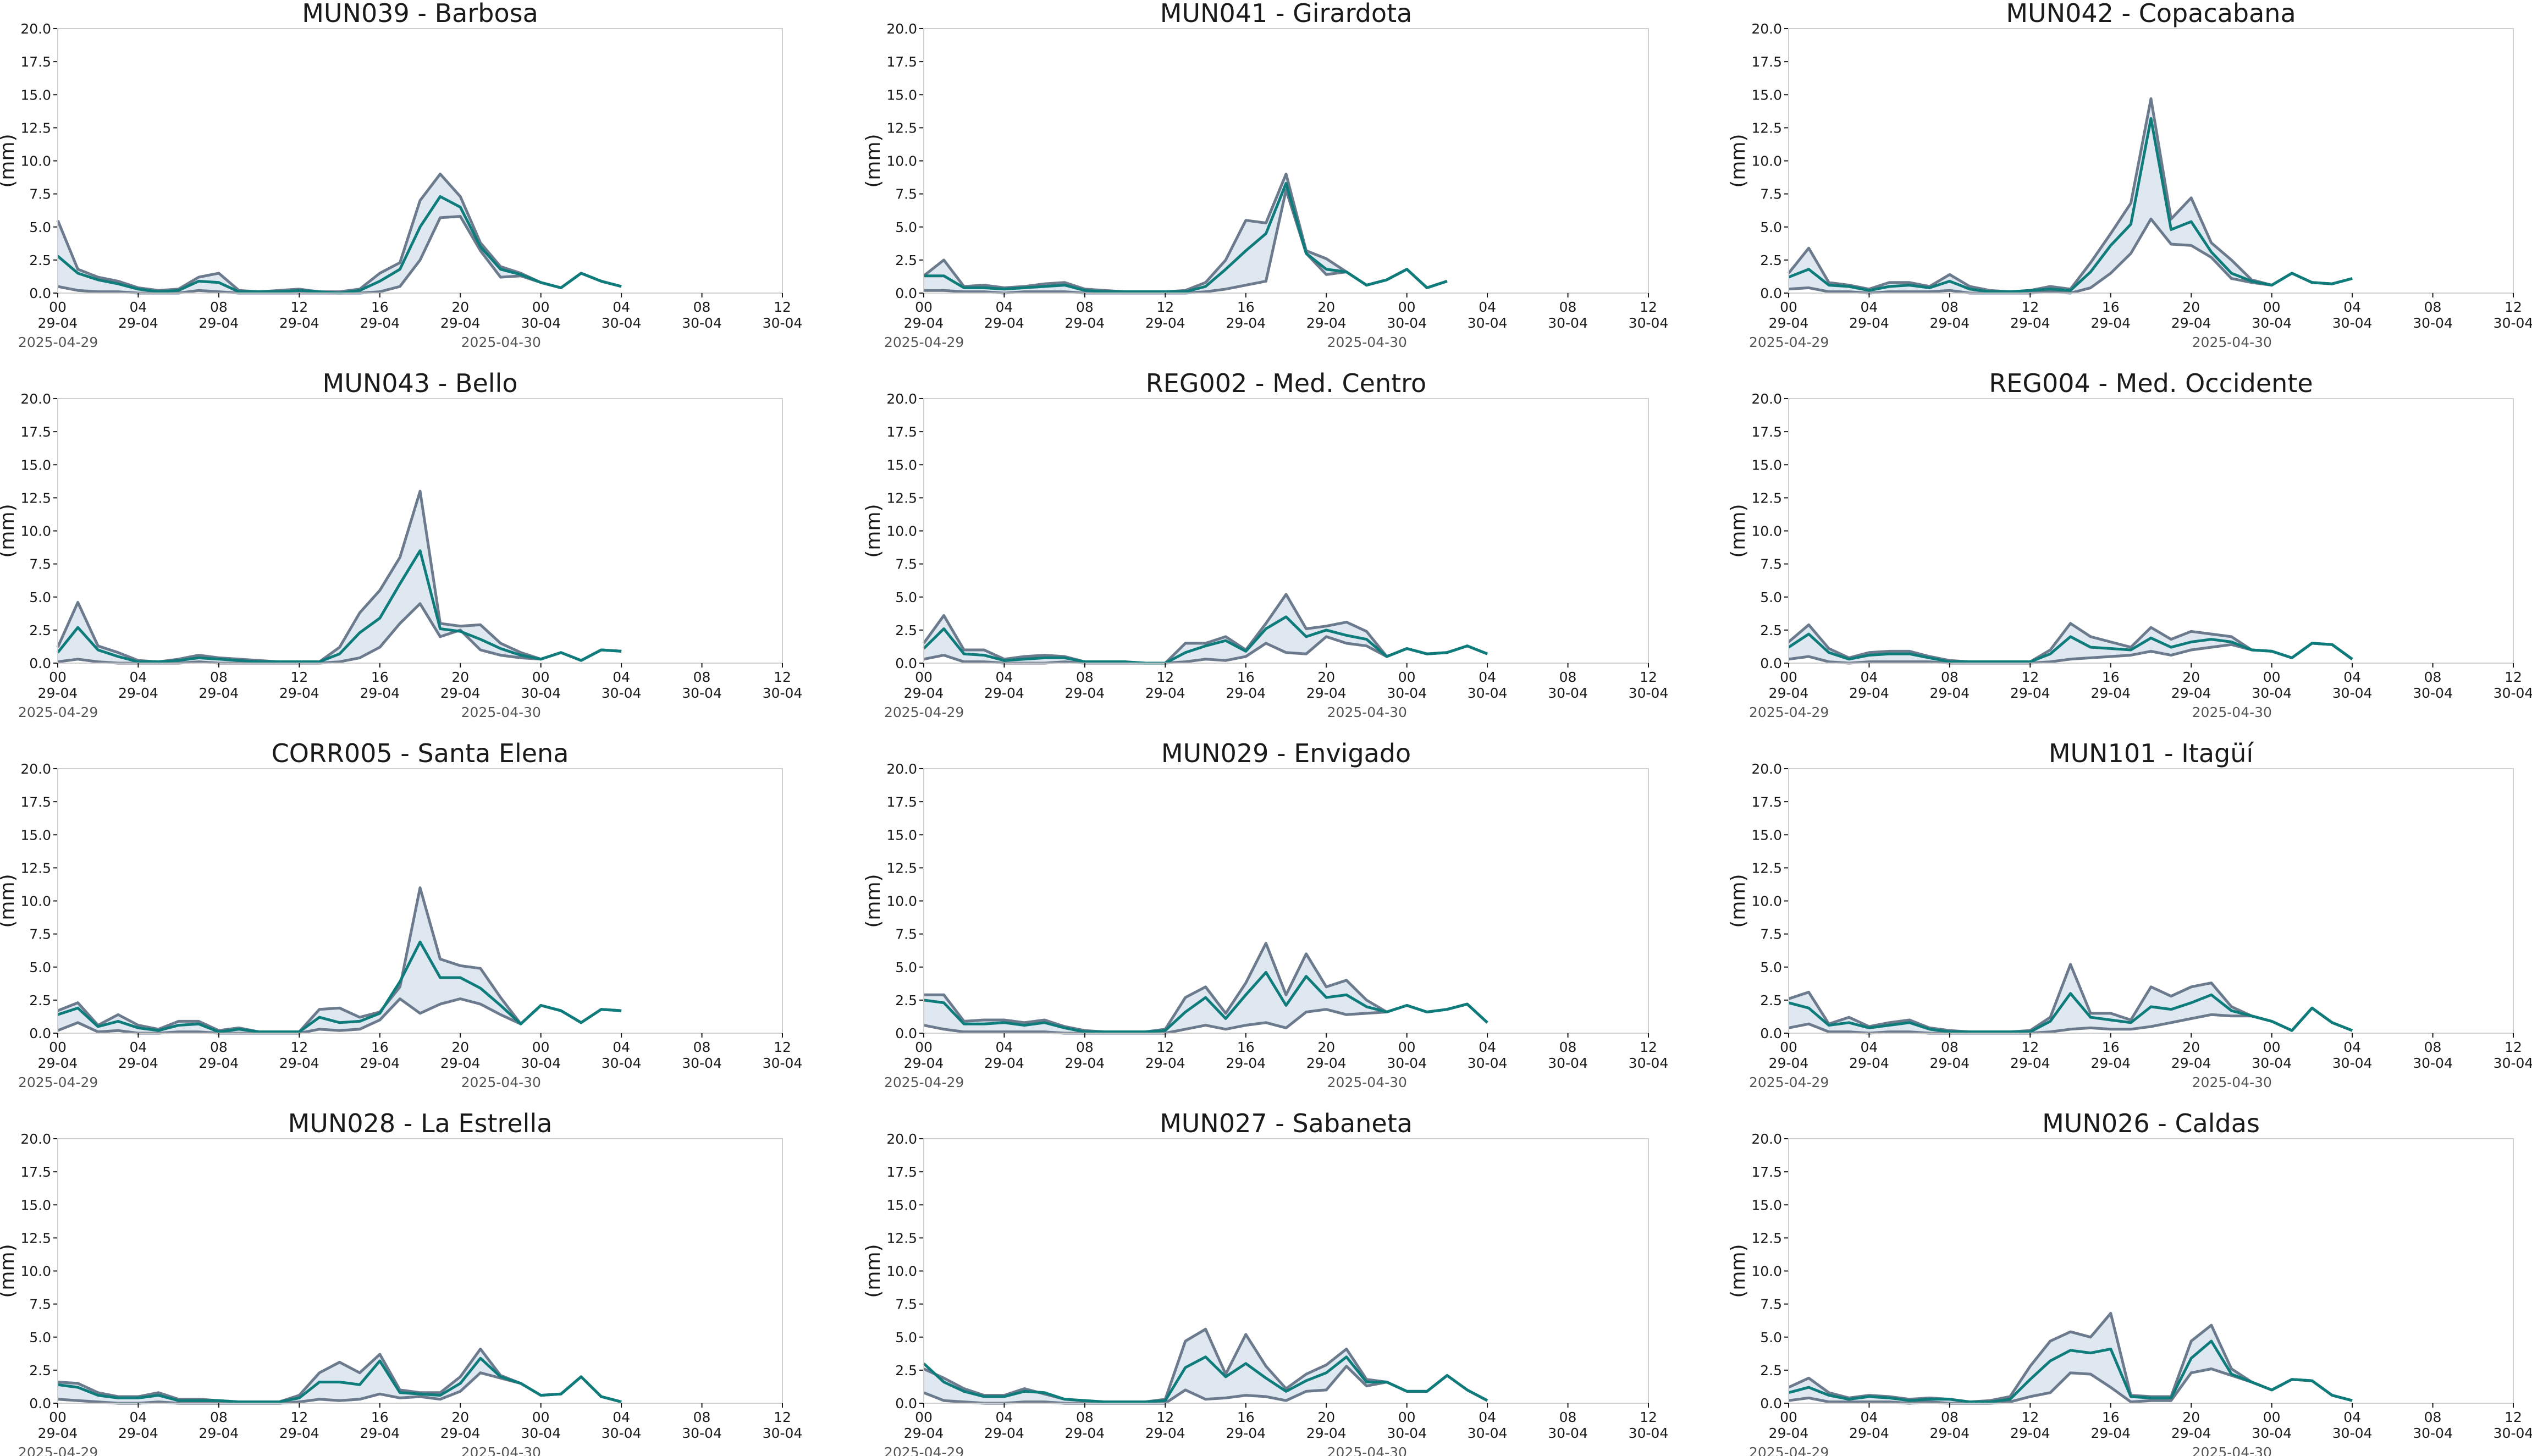 This screenshot has width=2532, height=1456. I want to click on y-tick-label: 10.0, so click(1766, 1271).